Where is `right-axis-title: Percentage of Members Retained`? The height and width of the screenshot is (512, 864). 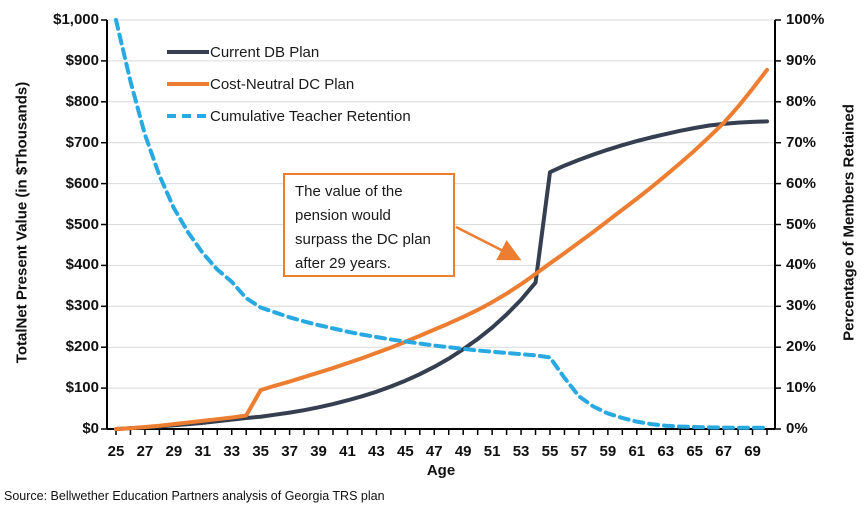
right-axis-title: Percentage of Members Retained is located at coordinates (849, 222).